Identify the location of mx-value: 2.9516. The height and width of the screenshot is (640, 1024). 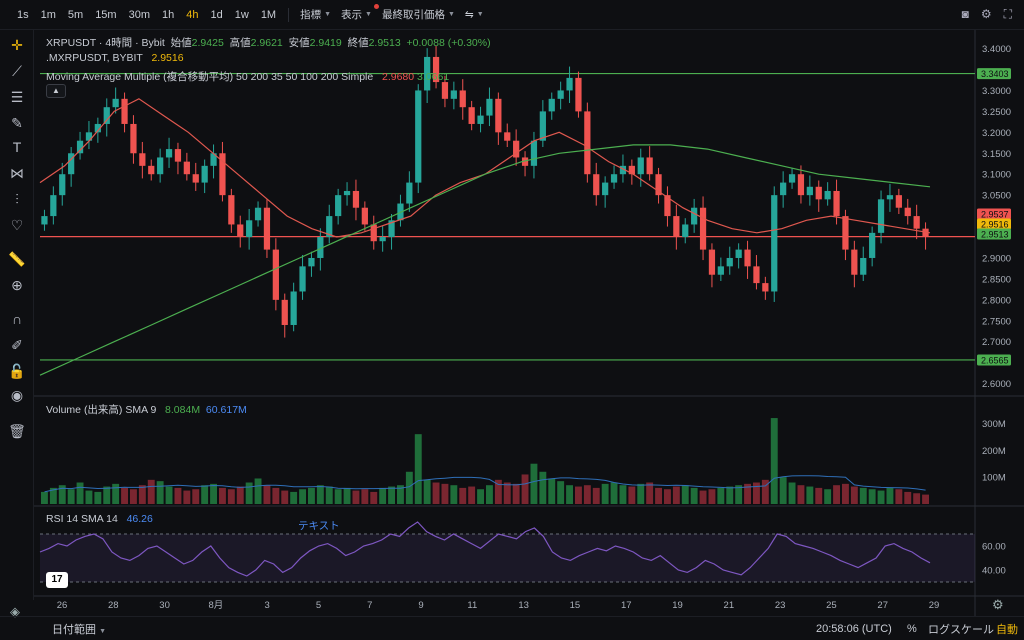
(167, 58).